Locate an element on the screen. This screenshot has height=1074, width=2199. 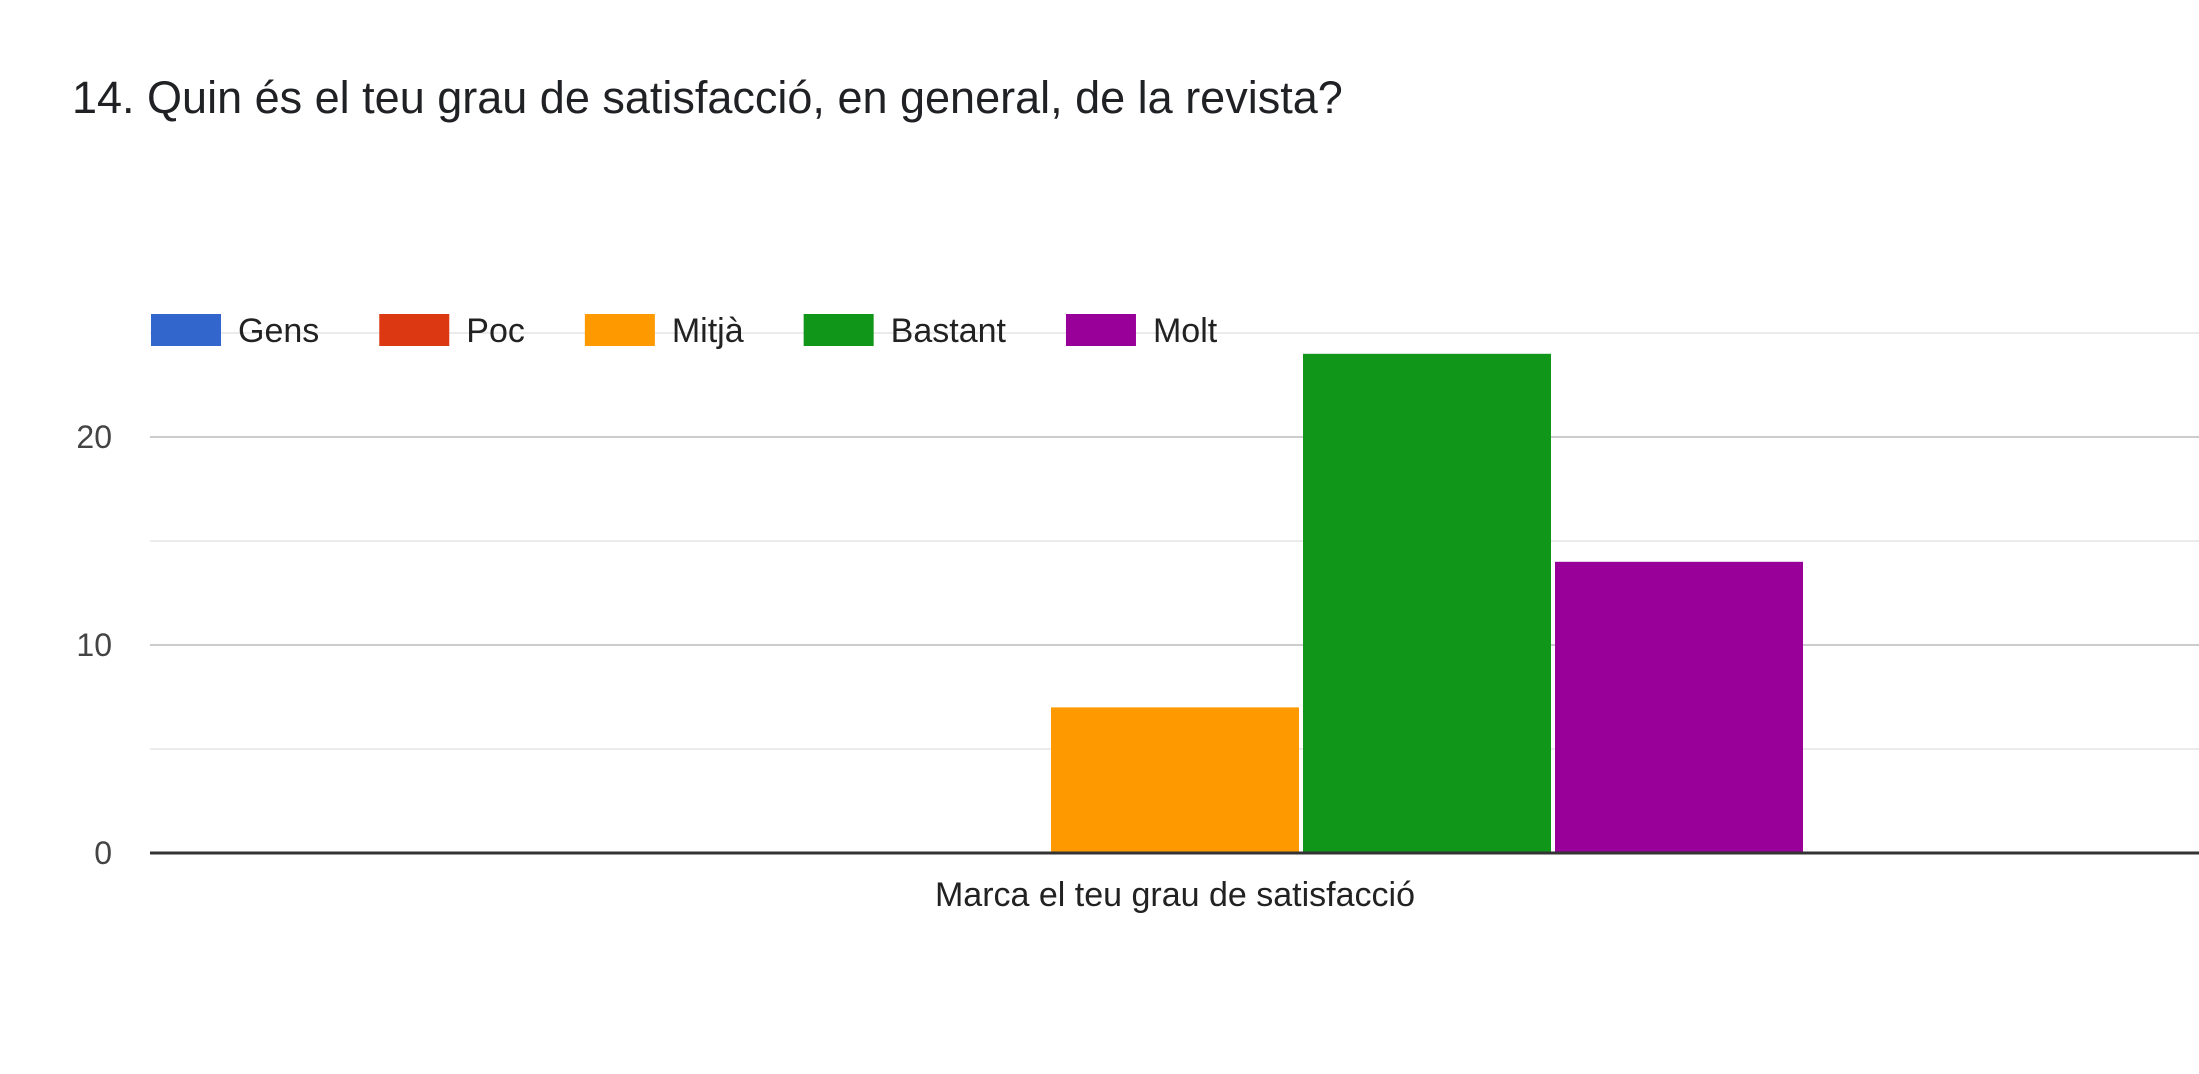
y-tick-label: 0 is located at coordinates (103, 853).